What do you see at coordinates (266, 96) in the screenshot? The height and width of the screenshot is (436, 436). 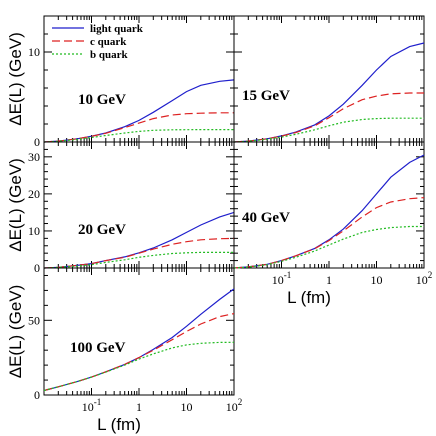 I see `panel-label: 15 GeV` at bounding box center [266, 96].